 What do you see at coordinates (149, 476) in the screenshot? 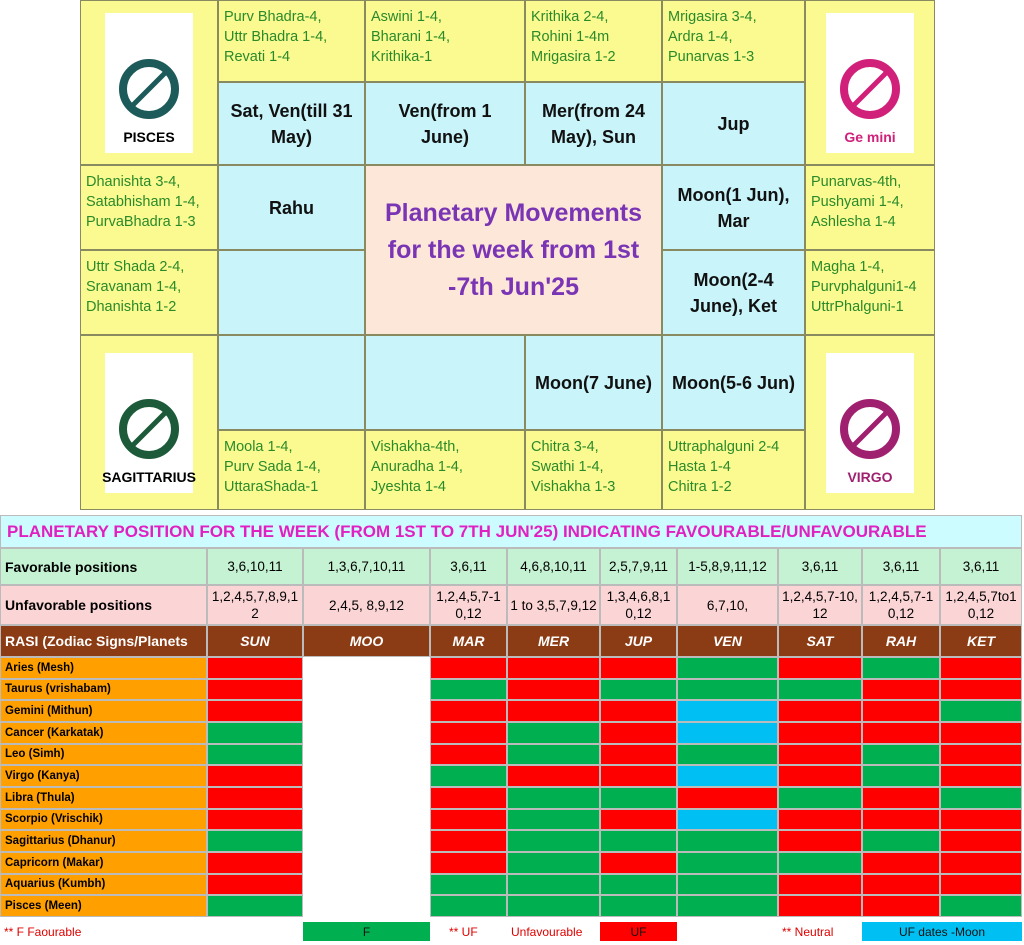
I see `sign-label: SAGITTARIUS` at bounding box center [149, 476].